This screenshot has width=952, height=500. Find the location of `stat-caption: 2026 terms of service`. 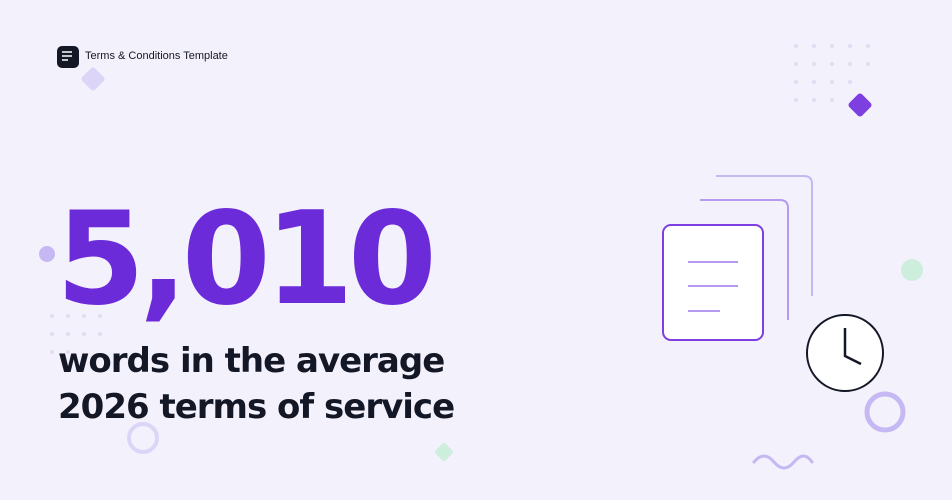

stat-caption: 2026 terms of service is located at coordinates (256, 407).